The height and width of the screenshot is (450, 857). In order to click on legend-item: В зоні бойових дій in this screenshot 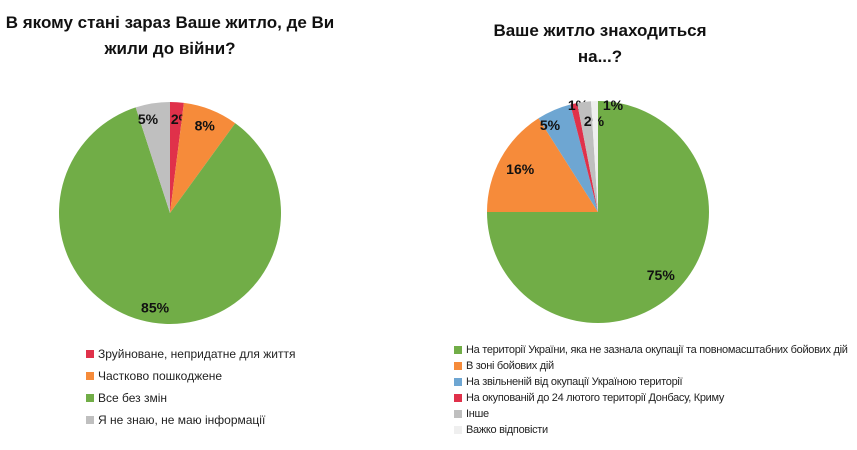, I will do `click(653, 366)`.